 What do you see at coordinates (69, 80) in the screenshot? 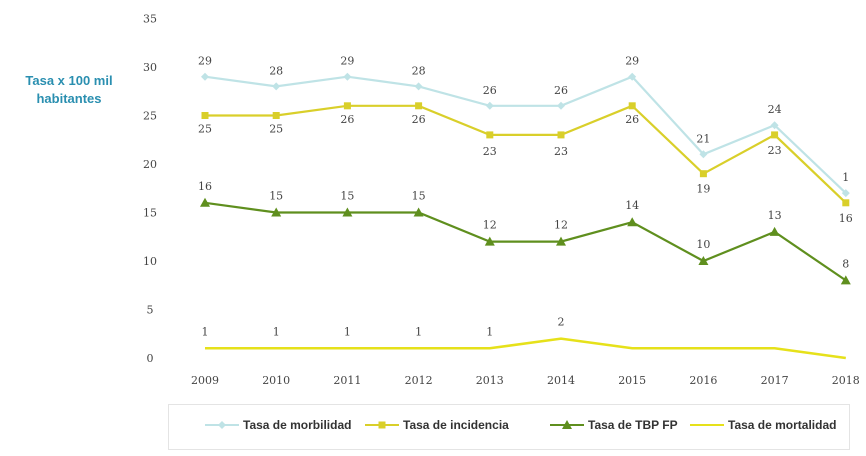
I see `y-axis-label-line1: Tasa x 100 mil` at bounding box center [69, 80].